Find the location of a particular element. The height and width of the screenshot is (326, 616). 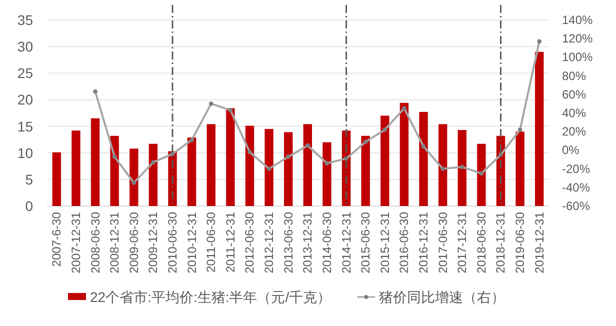

x-tick-label: 2011-06-30 is located at coordinates (211, 242).